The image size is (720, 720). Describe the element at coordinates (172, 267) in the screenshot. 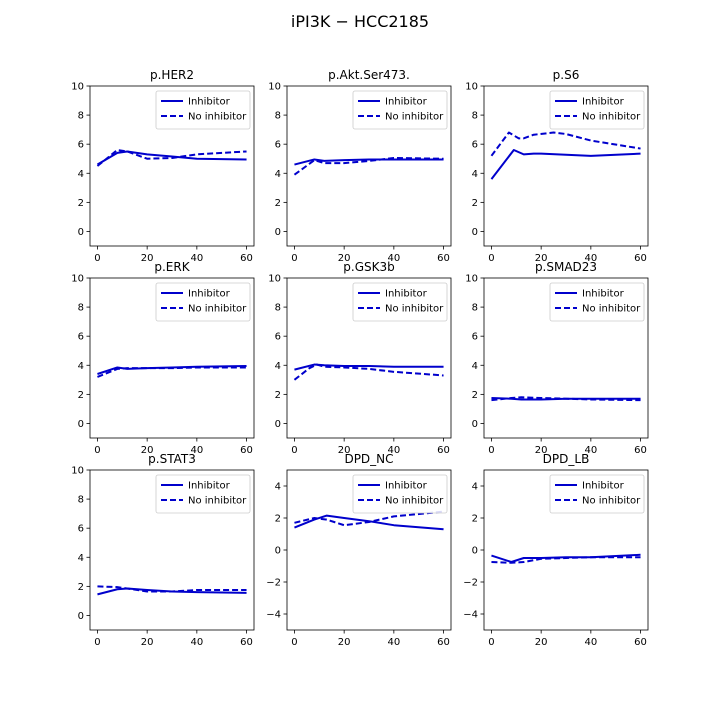

I see `panel-title: p.ERK` at that location.